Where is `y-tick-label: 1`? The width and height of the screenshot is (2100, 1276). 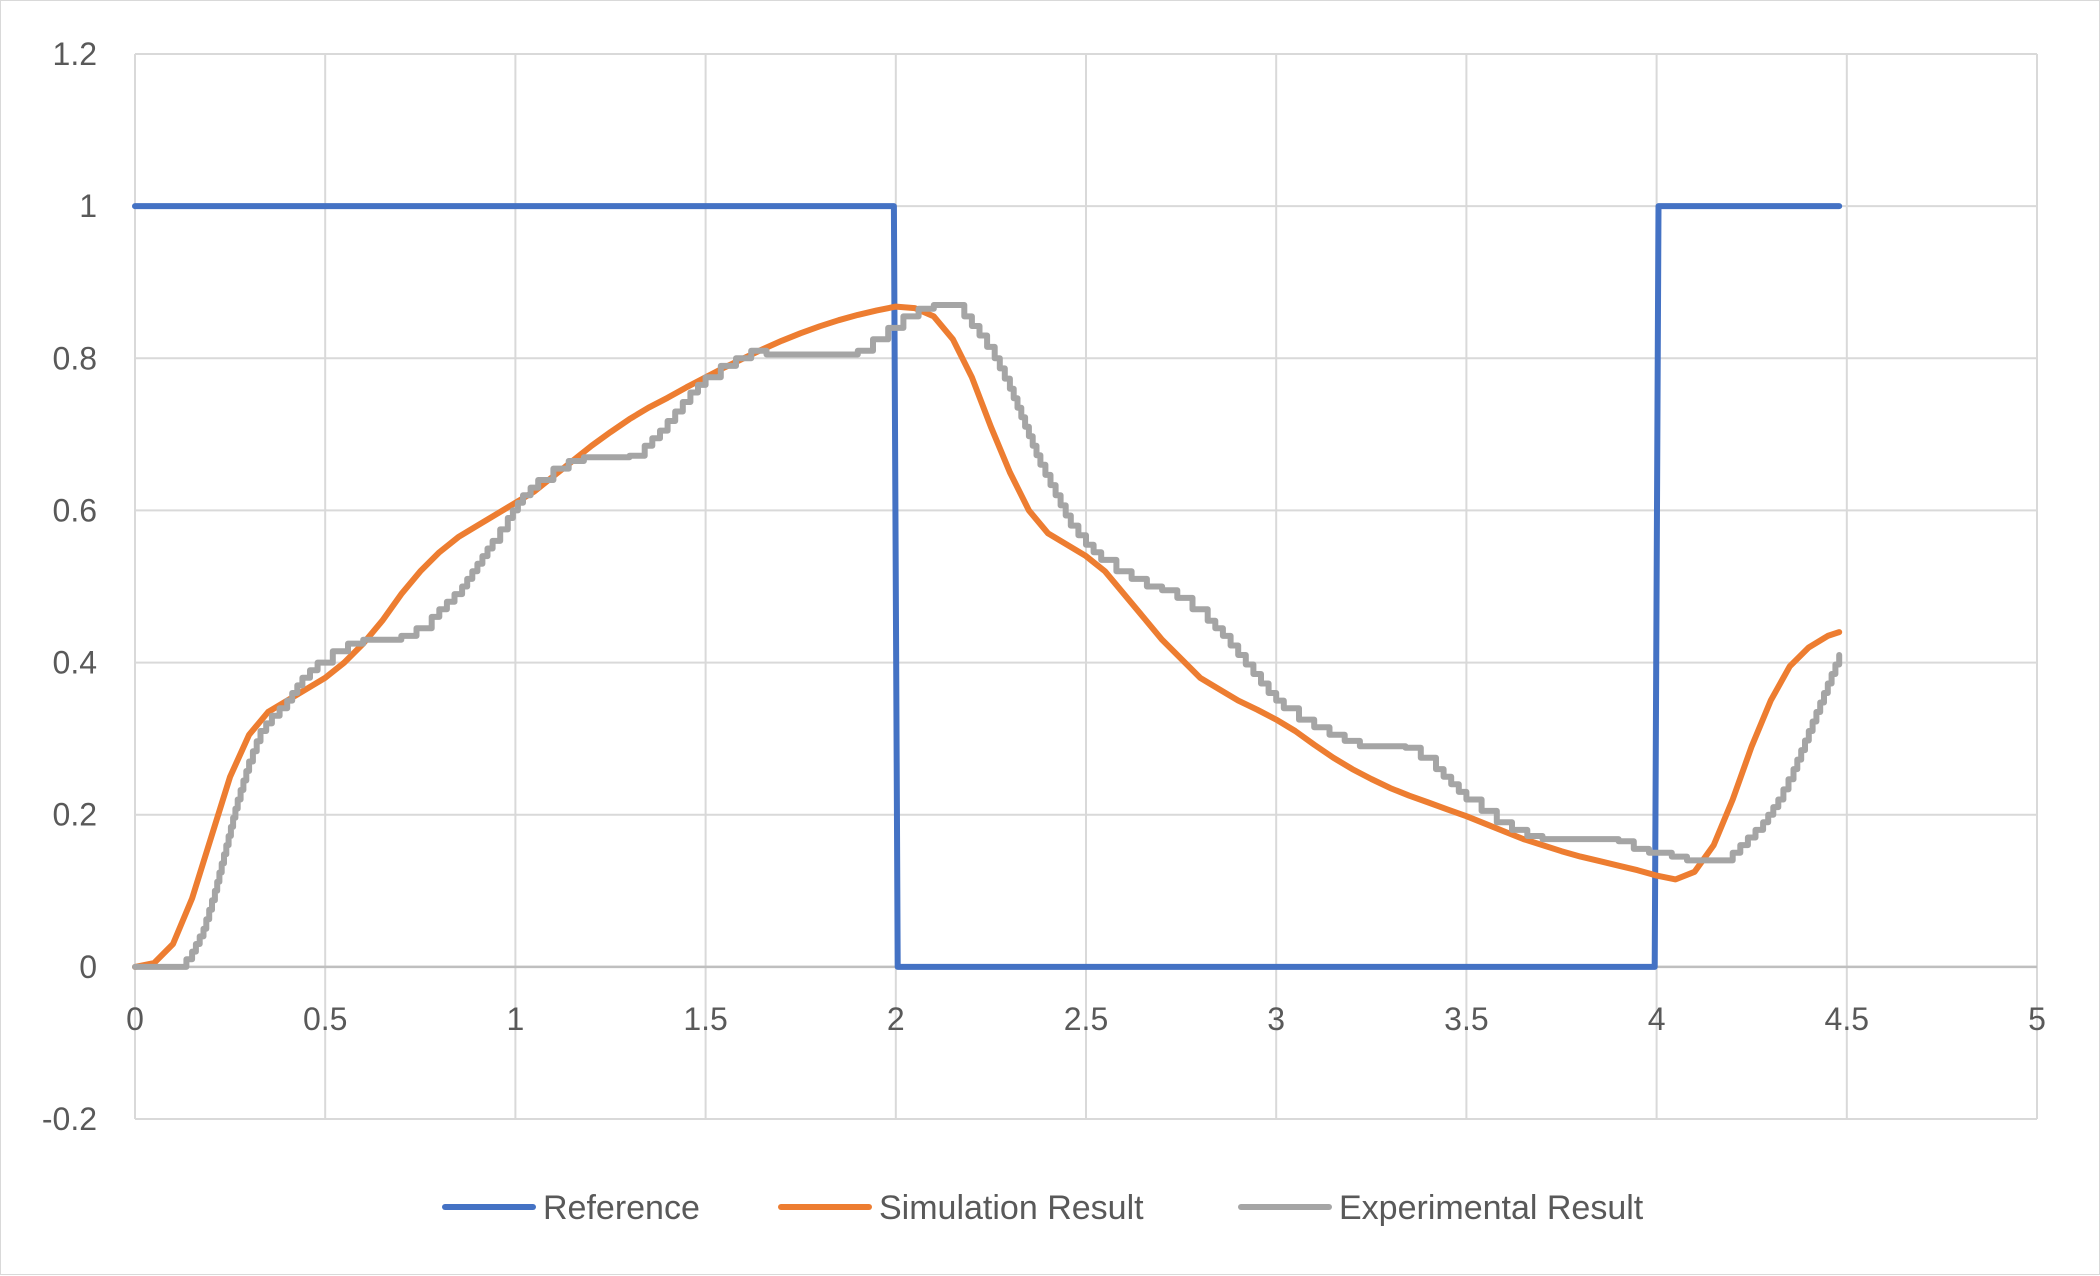
y-tick-label: 1 is located at coordinates (88, 206).